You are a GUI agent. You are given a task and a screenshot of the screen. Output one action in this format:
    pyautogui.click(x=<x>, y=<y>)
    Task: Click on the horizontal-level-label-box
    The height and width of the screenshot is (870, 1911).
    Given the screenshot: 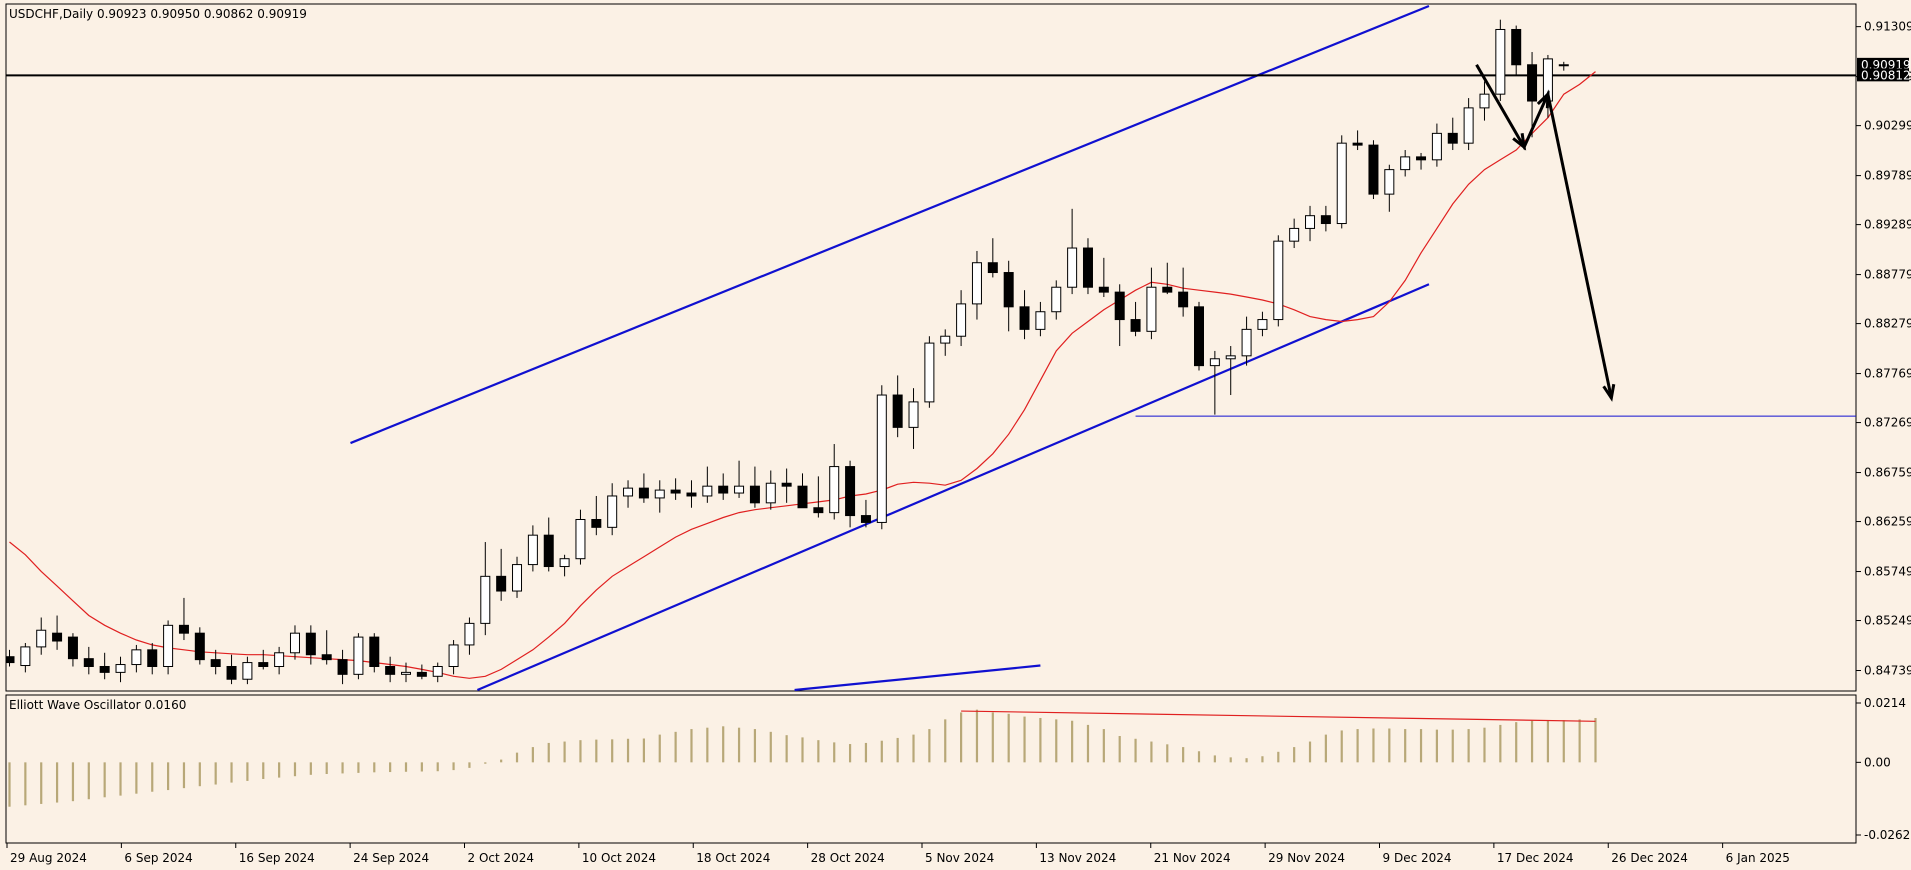 What is the action you would take?
    pyautogui.click(x=1883, y=75)
    